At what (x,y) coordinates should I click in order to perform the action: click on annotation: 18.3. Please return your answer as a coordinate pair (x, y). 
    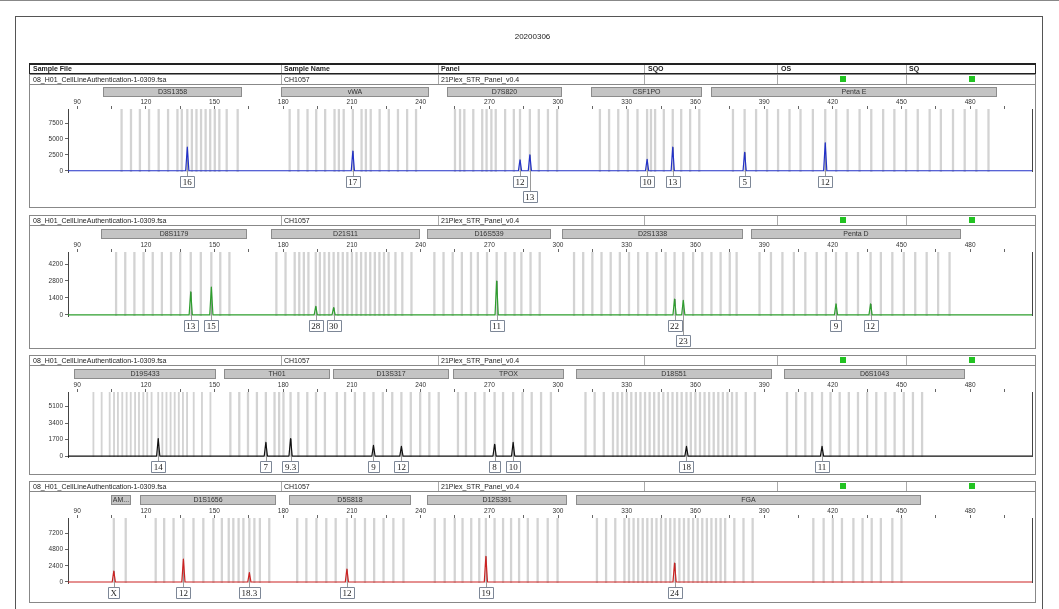
    Looking at the image, I should click on (249, 592).